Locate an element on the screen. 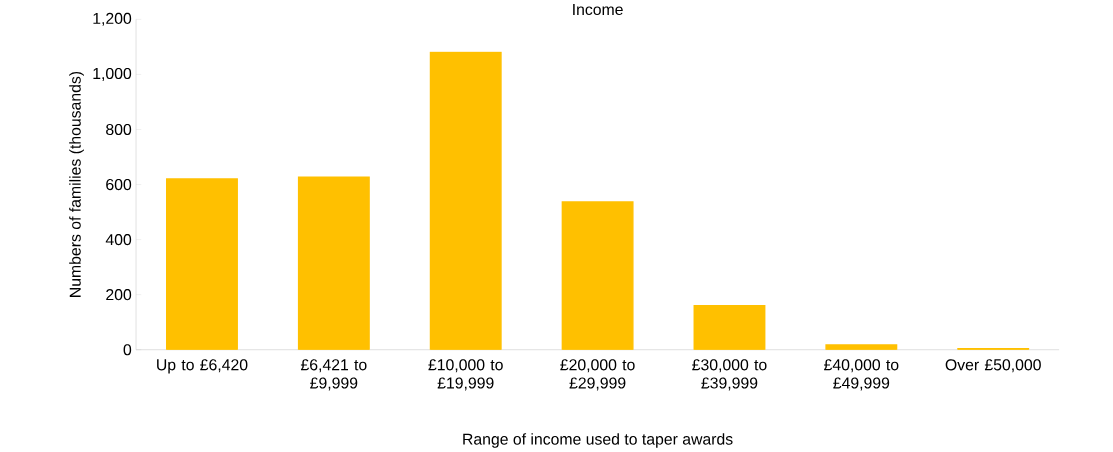 Image resolution: width=1113 pixels, height=452 pixels. x-axis-title: Range of income used to taper awards is located at coordinates (598, 440).